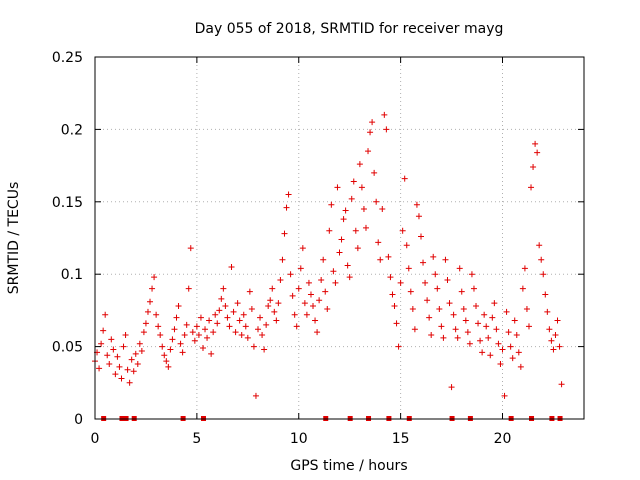 This screenshot has height=480, width=640. Describe the element at coordinates (78, 420) in the screenshot. I see `y-tick-label: 0` at that location.